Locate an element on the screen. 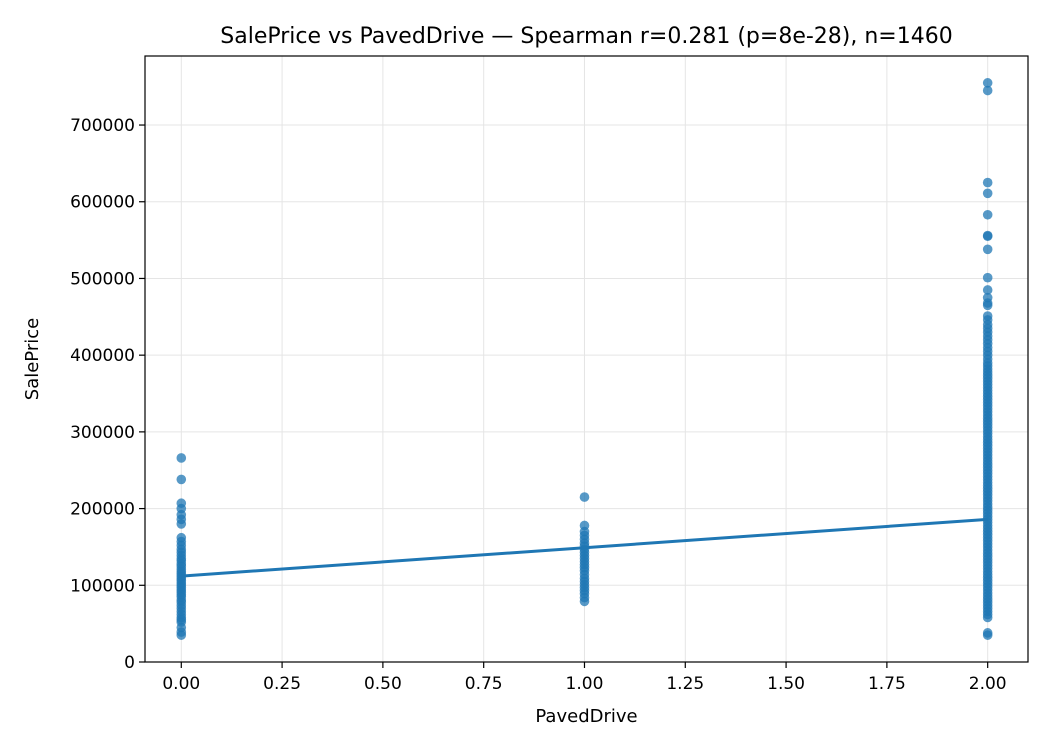  y-tick-label: 100000 is located at coordinates (102, 586).